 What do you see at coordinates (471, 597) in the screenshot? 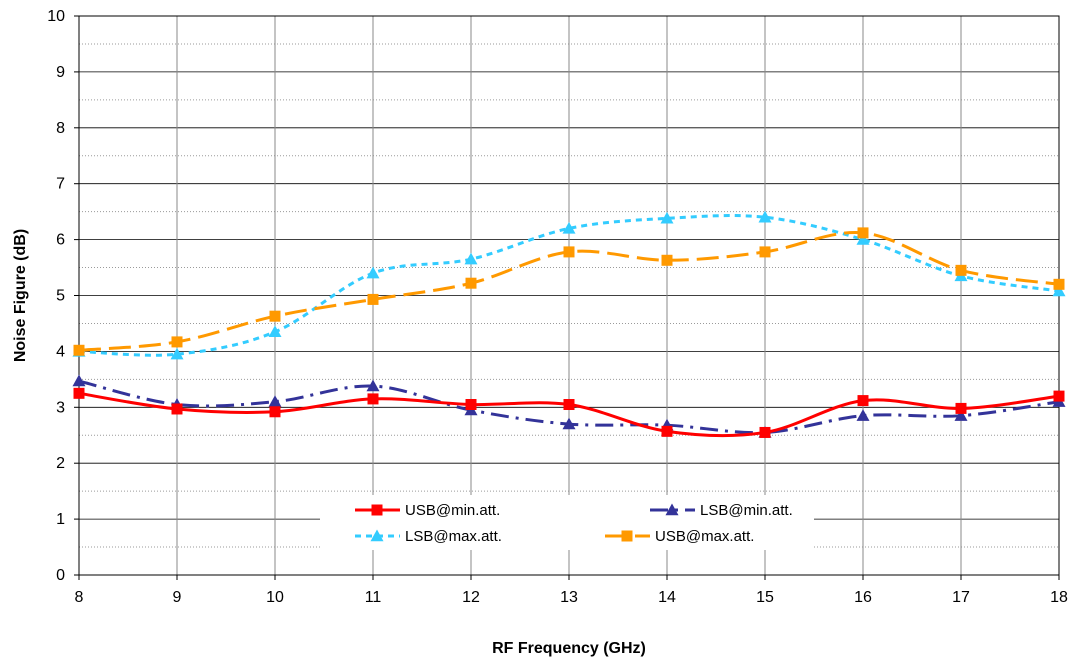
I see `x-tick-label: 12` at bounding box center [471, 597].